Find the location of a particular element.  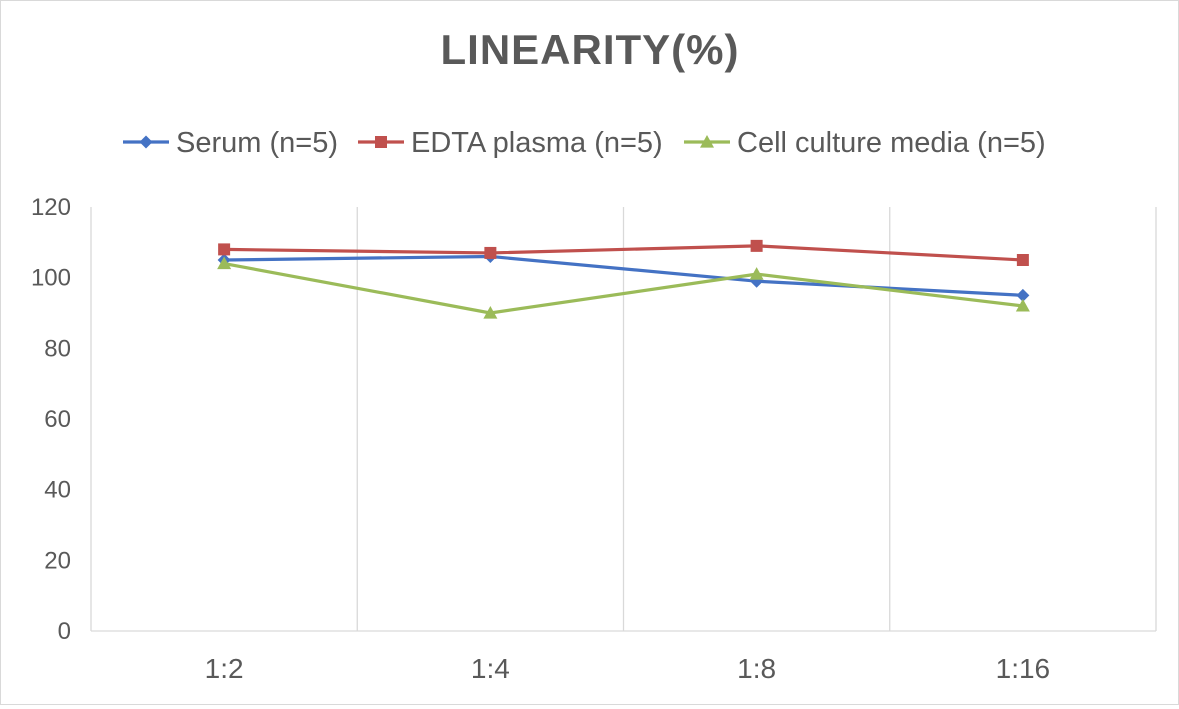

series-layer is located at coordinates (623, 279).